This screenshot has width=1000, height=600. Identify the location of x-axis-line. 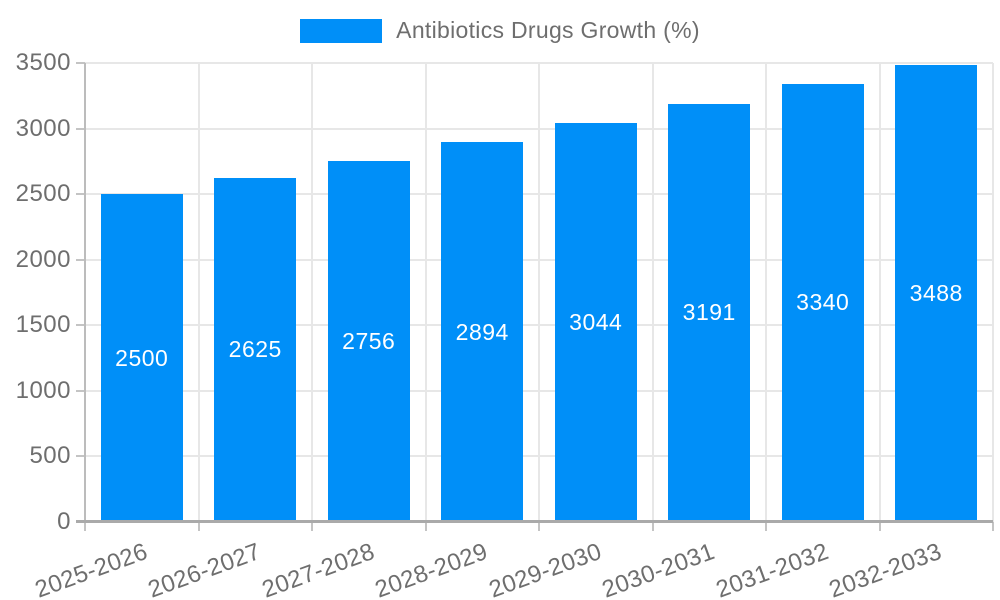
(534, 521).